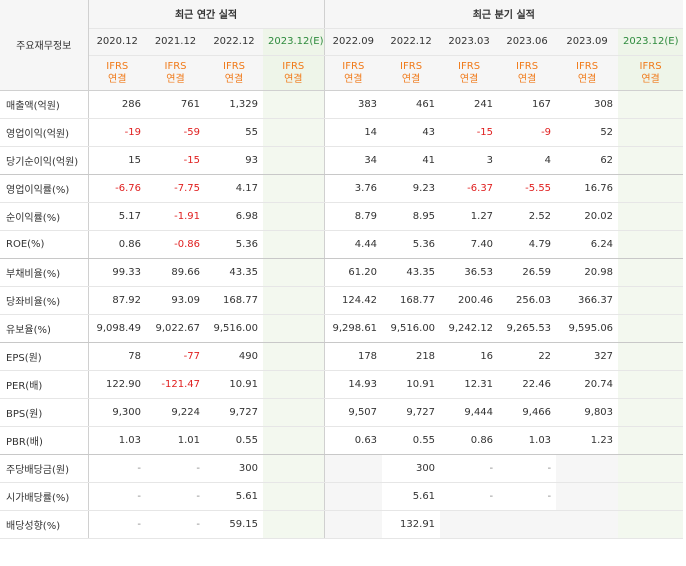 This screenshot has height=566, width=686. Describe the element at coordinates (527, 440) in the screenshot. I see `value-cell: 1.03` at that location.